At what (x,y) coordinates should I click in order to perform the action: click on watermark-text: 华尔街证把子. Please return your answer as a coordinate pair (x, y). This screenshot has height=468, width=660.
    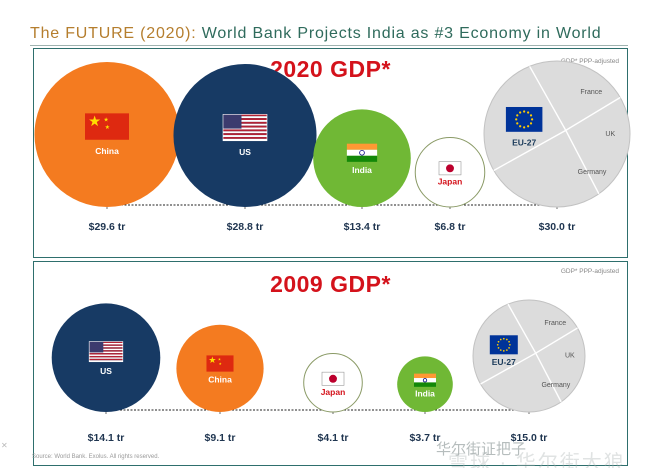
    Looking at the image, I should click on (481, 449).